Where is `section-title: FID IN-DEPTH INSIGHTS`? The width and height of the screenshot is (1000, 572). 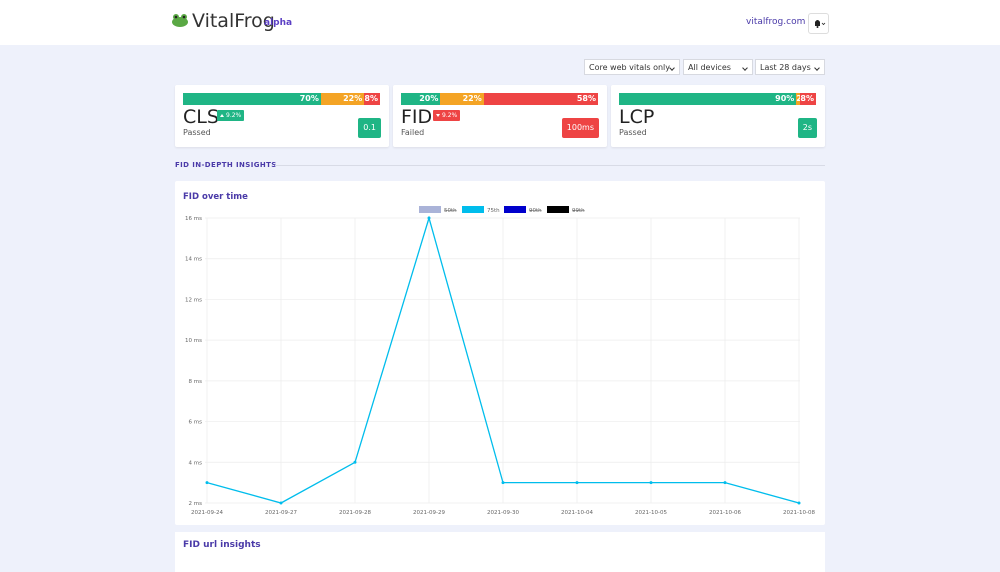 section-title: FID IN-DEPTH INSIGHTS is located at coordinates (226, 165).